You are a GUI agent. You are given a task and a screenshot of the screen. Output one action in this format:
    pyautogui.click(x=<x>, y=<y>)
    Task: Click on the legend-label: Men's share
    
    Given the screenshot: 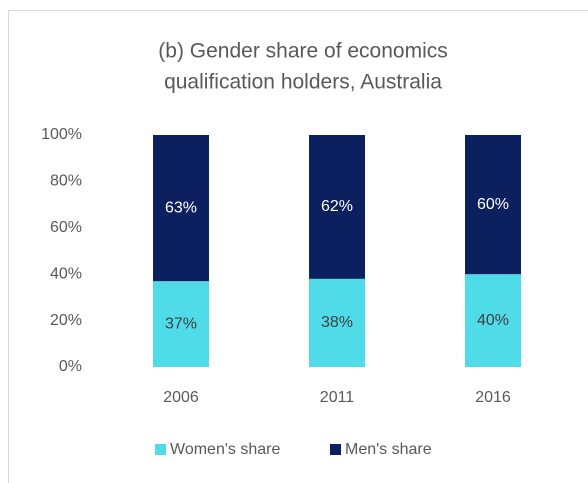 What is the action you would take?
    pyautogui.click(x=388, y=449)
    